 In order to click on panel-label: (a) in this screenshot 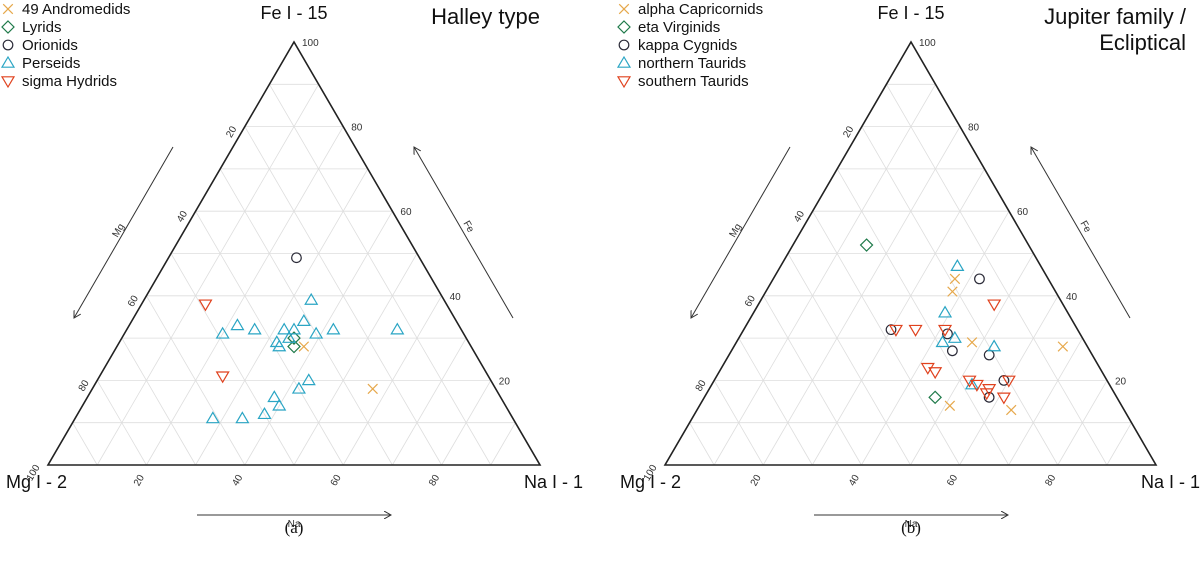, I will do `click(294, 527)`.